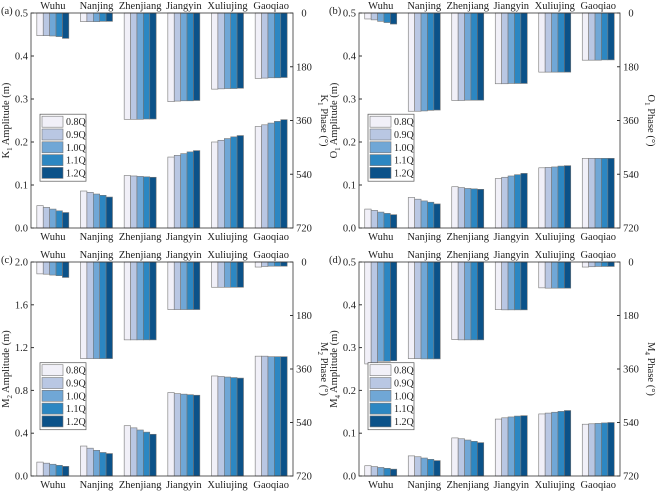 The image size is (657, 491). What do you see at coordinates (335, 11) in the screenshot?
I see `panel-label: (b)` at bounding box center [335, 11].